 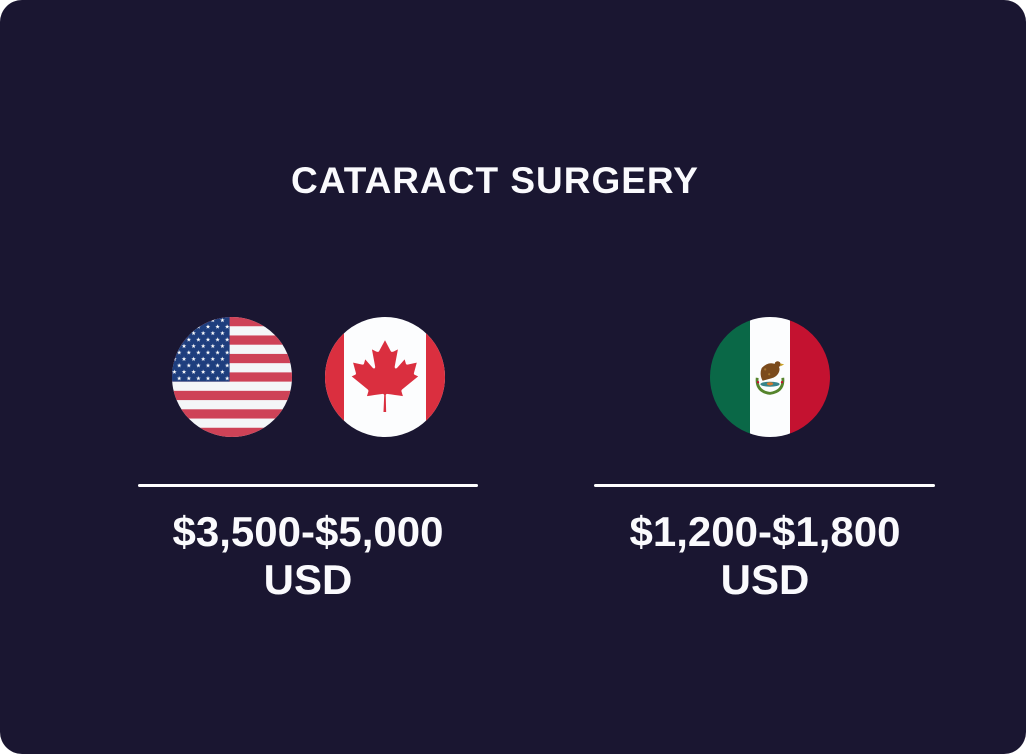 I want to click on mexico-flag-icon, so click(x=770, y=377).